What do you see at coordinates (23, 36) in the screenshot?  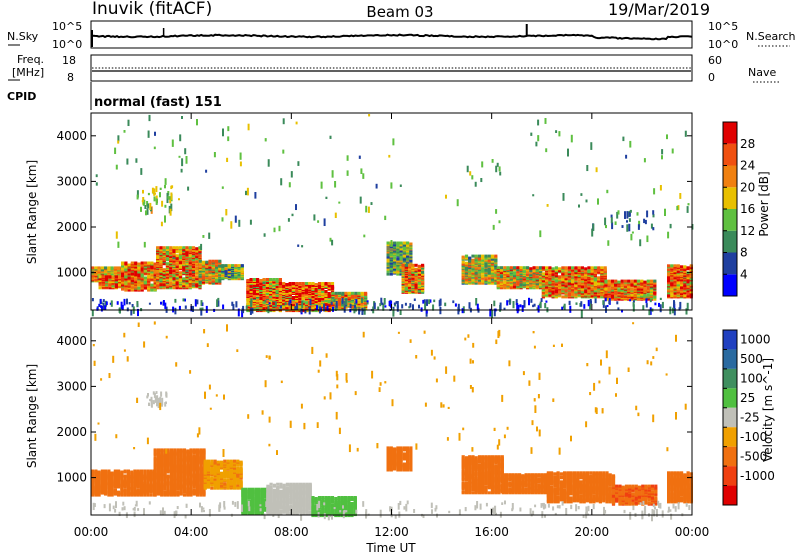 I see `nsky-label: N.Sky` at bounding box center [23, 36].